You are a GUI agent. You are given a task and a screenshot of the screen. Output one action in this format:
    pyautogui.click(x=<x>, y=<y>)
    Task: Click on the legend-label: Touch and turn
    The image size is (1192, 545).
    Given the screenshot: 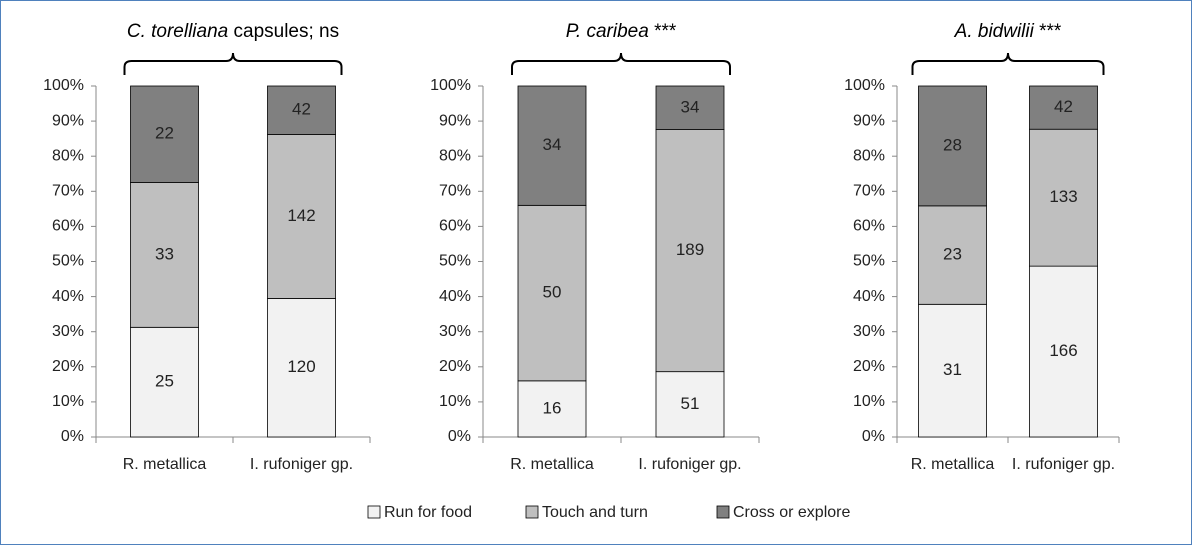 What is the action you would take?
    pyautogui.click(x=595, y=512)
    